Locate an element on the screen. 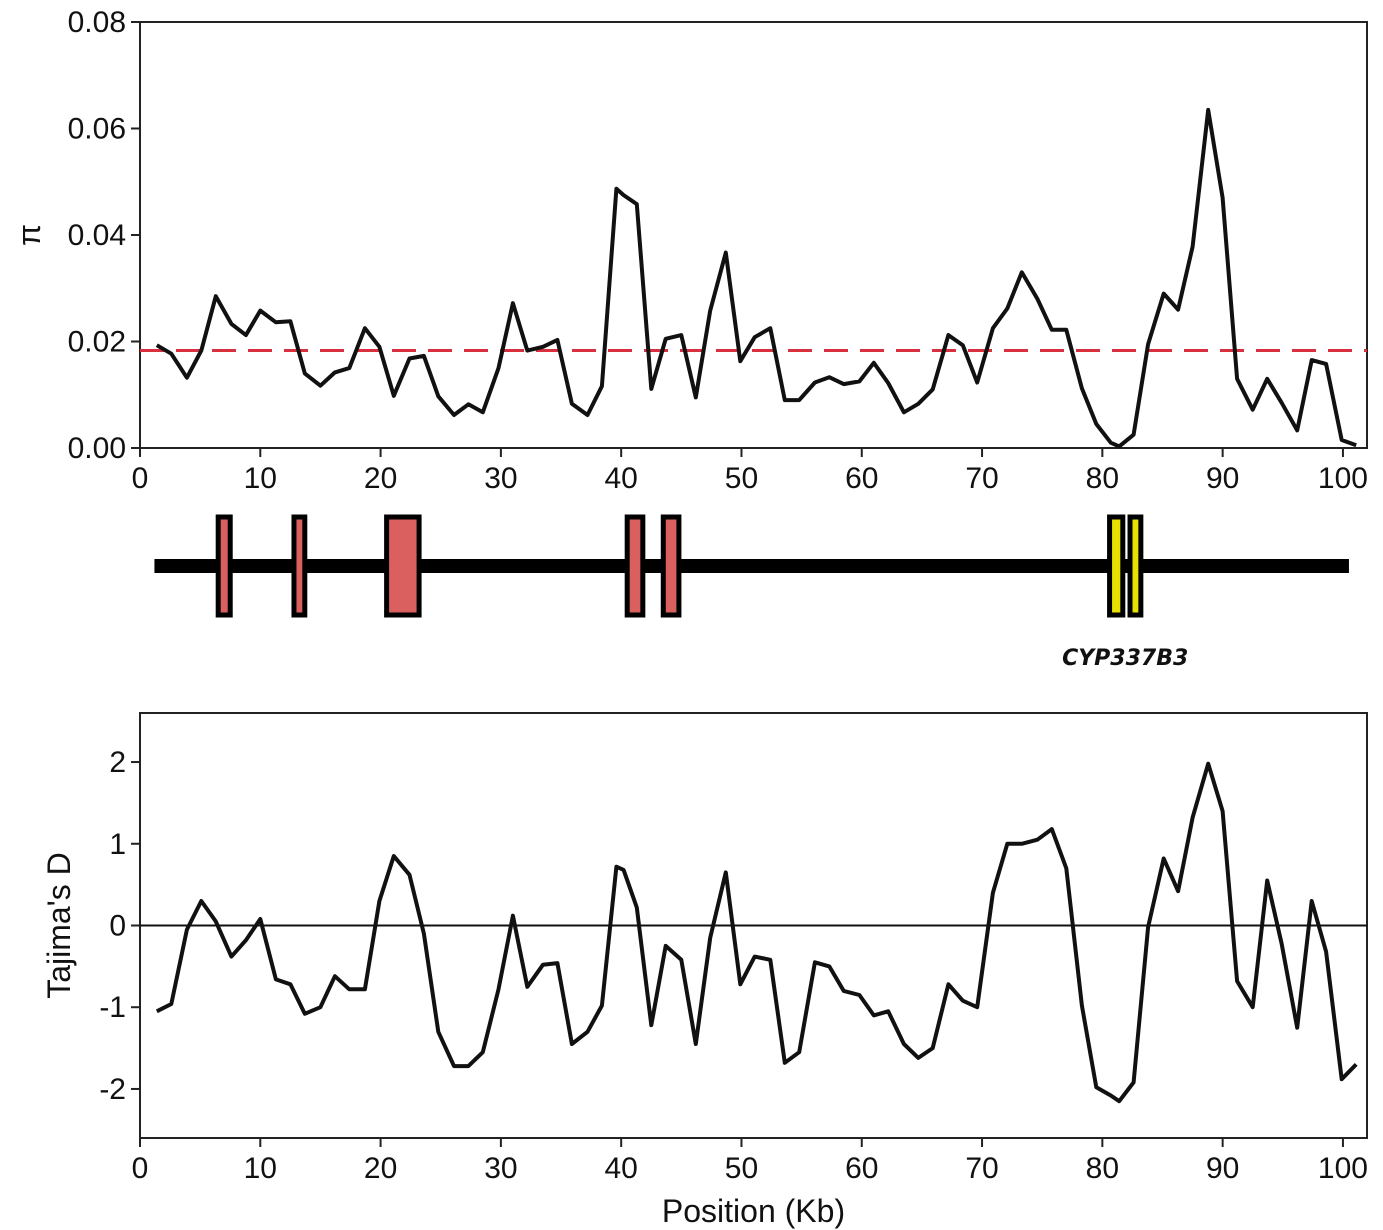 The width and height of the screenshot is (1383, 1230). pi-x-tick-label: 0 is located at coordinates (140, 478).